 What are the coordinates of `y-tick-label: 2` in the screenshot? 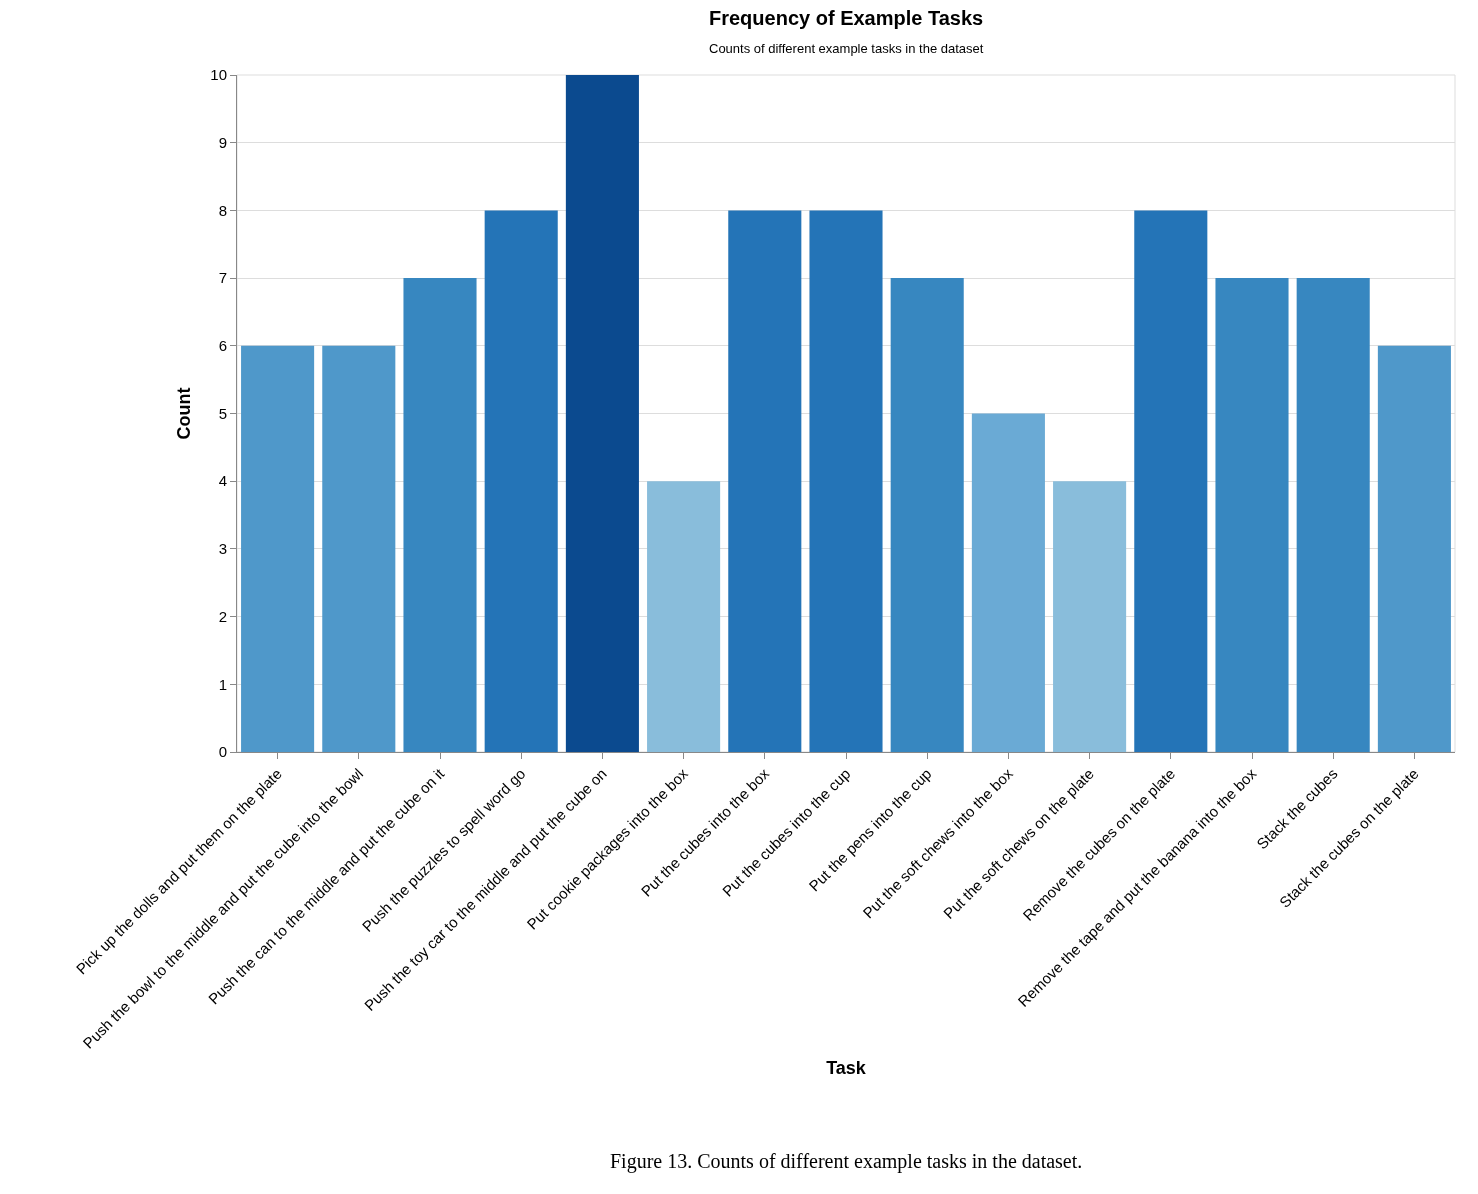 It's located at (222, 616).